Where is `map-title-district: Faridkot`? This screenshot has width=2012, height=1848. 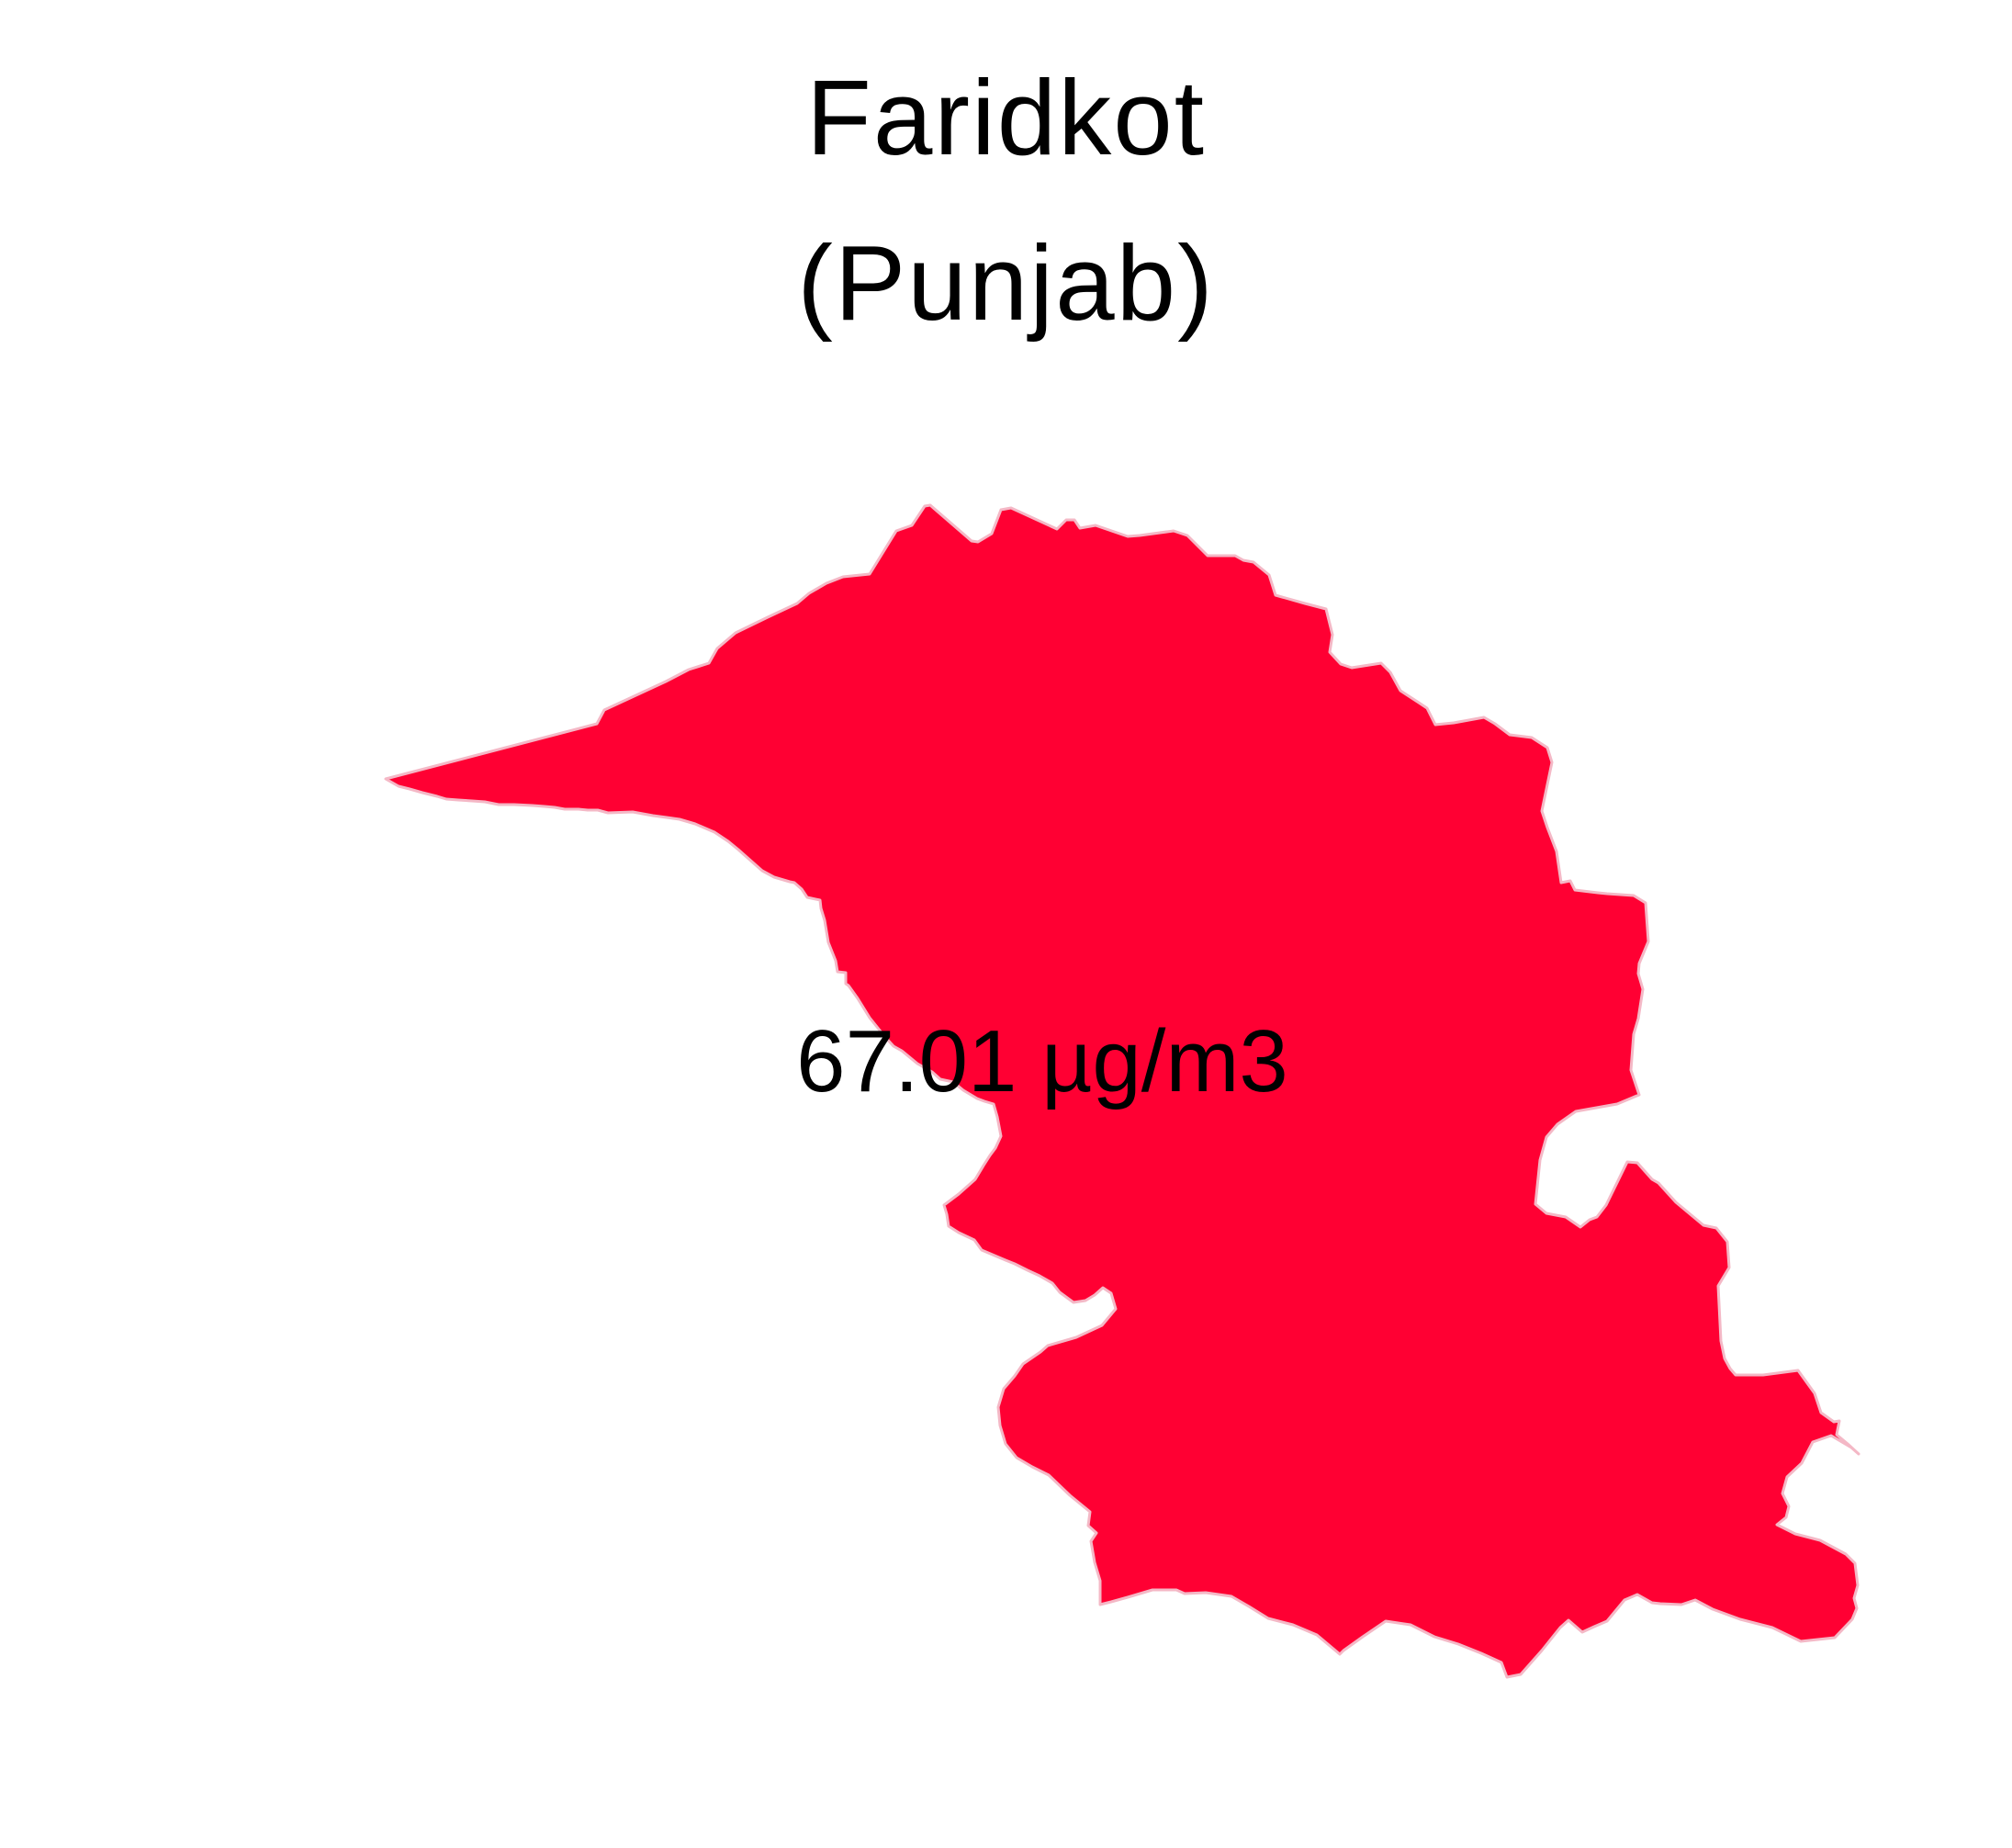
map-title-district: Faridkot is located at coordinates (1006, 117).